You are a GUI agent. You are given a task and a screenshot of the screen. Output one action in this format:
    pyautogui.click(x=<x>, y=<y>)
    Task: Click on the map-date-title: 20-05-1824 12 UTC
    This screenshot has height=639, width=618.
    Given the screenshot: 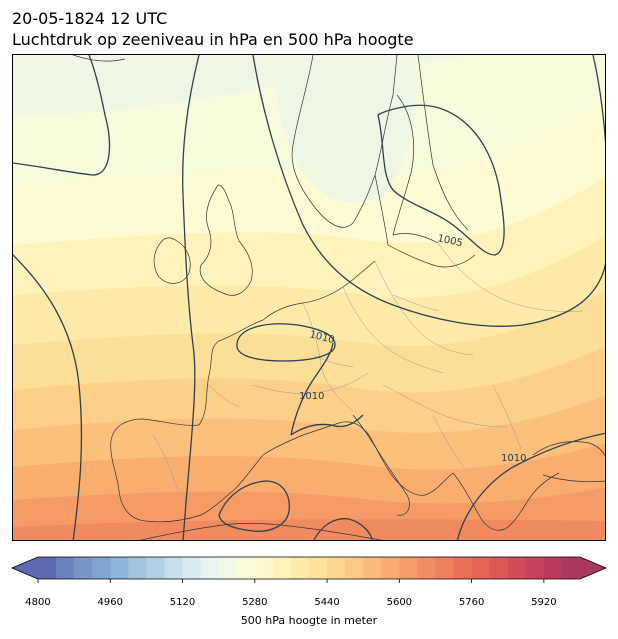 What is the action you would take?
    pyautogui.click(x=90, y=18)
    